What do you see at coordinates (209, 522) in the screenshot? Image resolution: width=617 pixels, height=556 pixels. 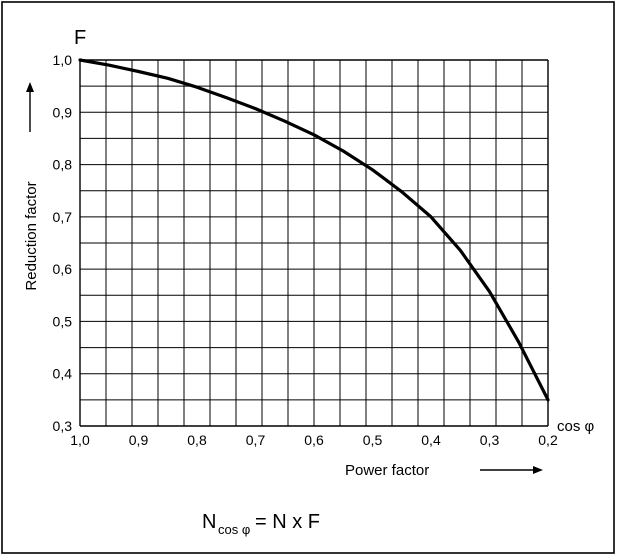 I see `formula-lhs: N` at bounding box center [209, 522].